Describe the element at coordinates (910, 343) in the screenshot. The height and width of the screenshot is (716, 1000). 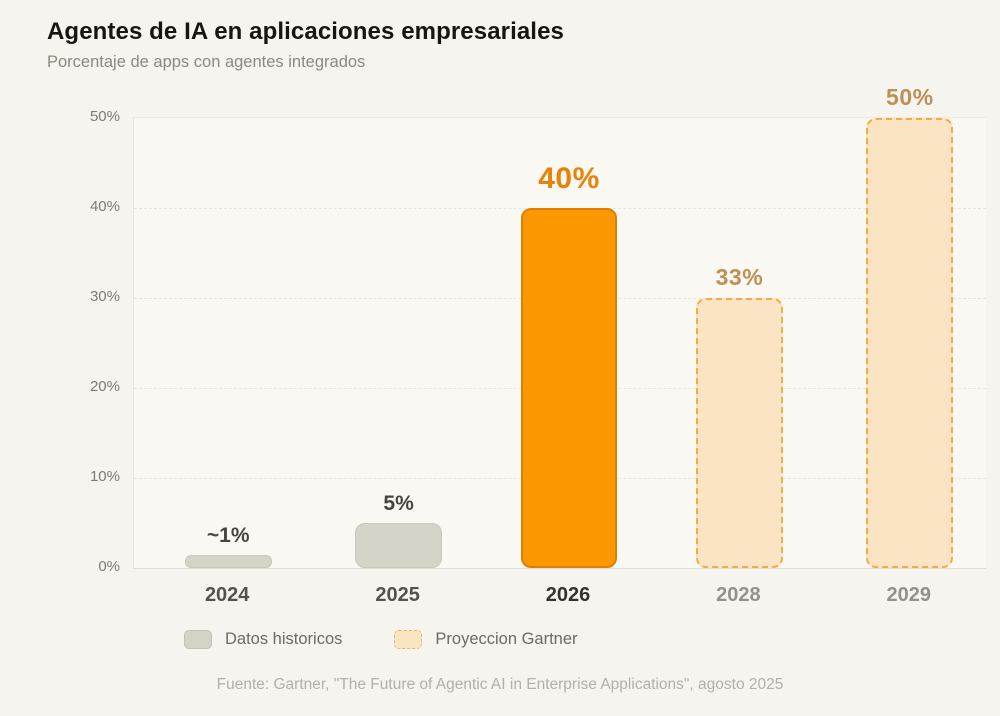
I see `bar-2029` at that location.